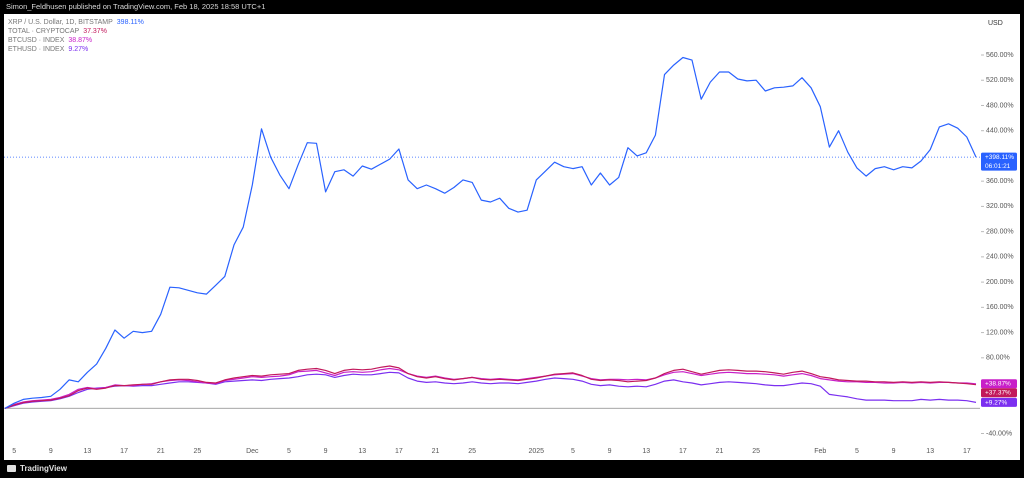 This screenshot has height=478, width=1024. What do you see at coordinates (252, 451) in the screenshot?
I see `x-tick-label: Dec` at bounding box center [252, 451].